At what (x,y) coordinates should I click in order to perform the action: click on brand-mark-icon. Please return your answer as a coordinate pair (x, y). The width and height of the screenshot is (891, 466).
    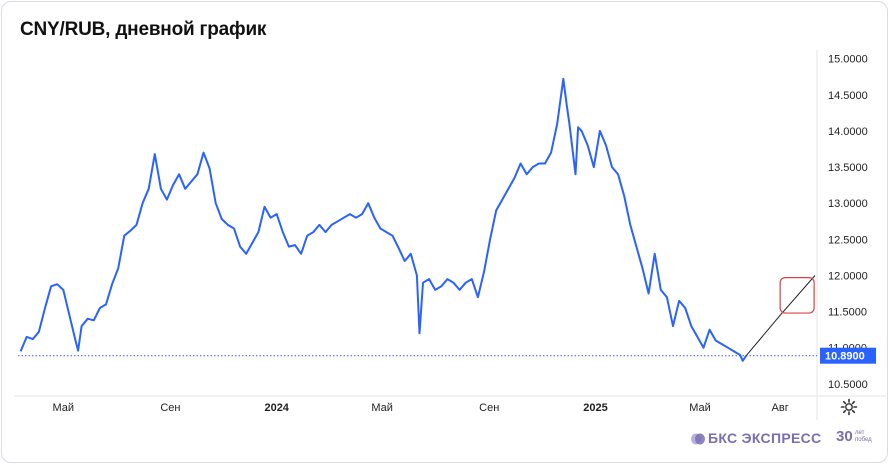
    Looking at the image, I should click on (698, 439).